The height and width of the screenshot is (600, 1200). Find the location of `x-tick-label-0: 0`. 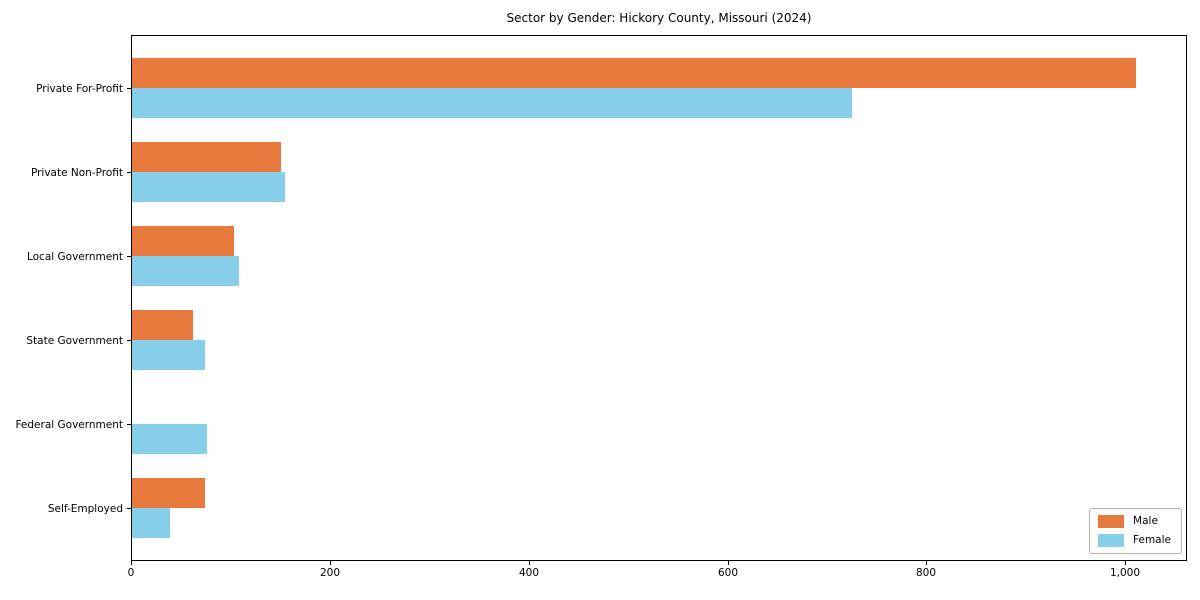

x-tick-label-0: 0 is located at coordinates (131, 573).